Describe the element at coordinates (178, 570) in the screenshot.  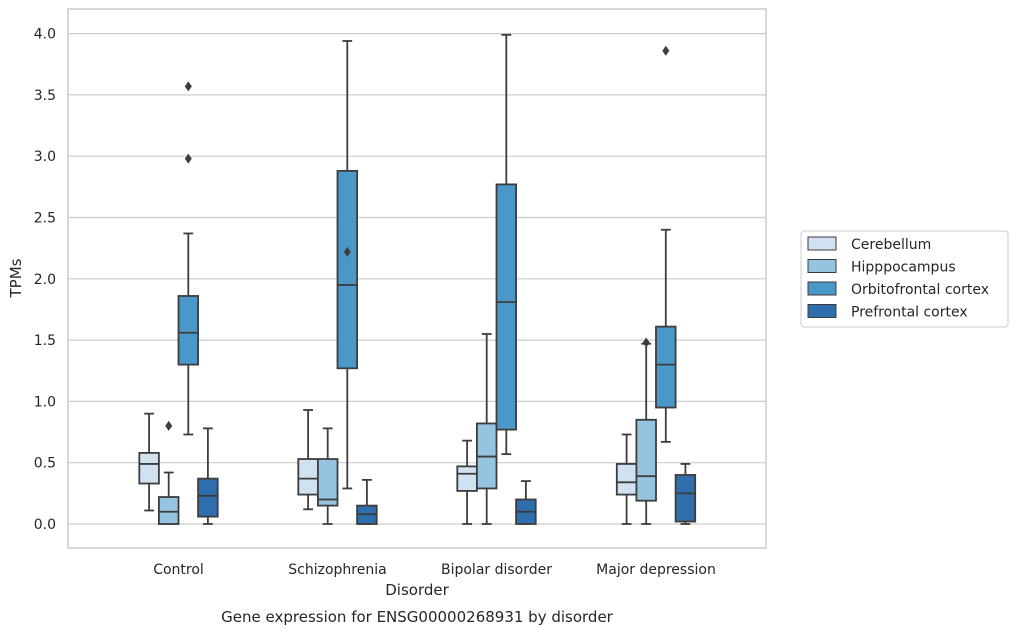
I see `x-tick-label: Control` at that location.